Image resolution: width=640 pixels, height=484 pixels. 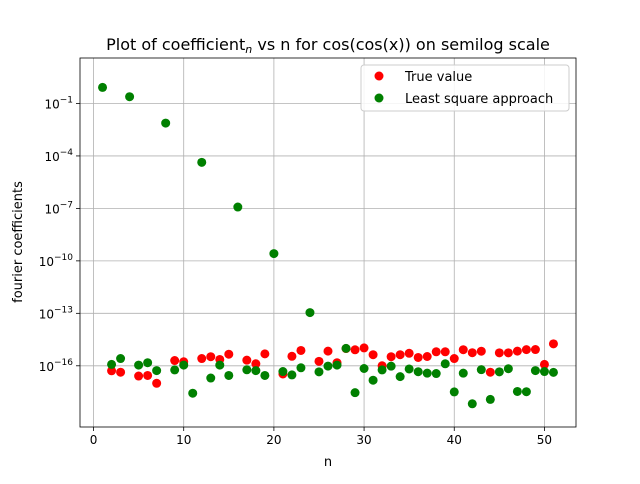 What do you see at coordinates (544, 440) in the screenshot?
I see `x-tick-label: 50` at bounding box center [544, 440].